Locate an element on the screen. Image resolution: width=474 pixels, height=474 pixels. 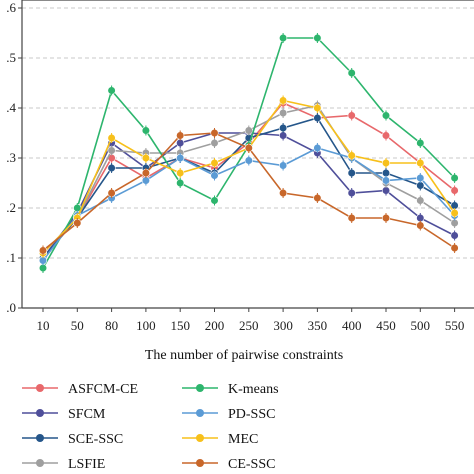
x-tick-label: 150 is located at coordinates (180, 325).